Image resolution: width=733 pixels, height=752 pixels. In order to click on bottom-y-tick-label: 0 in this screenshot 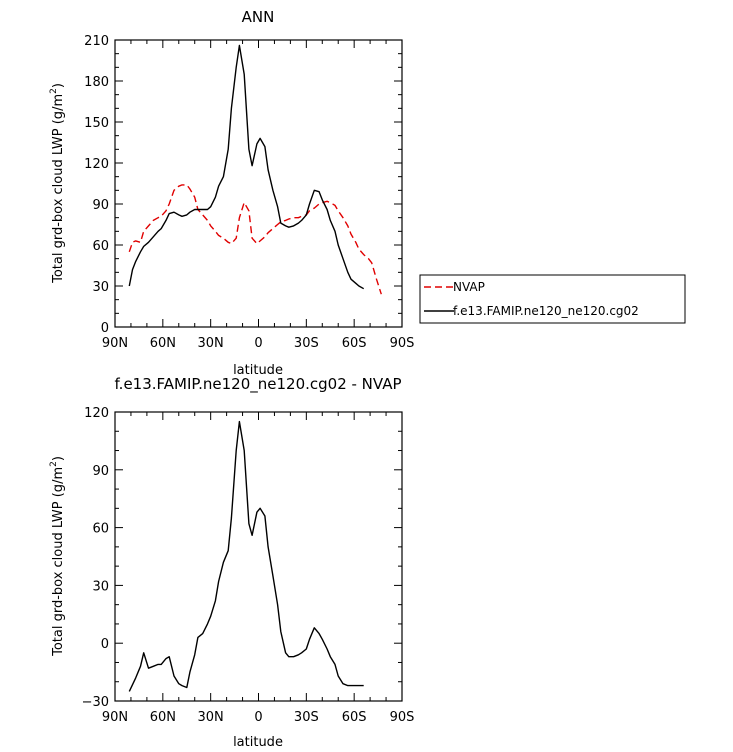, I will do `click(105, 644)`.